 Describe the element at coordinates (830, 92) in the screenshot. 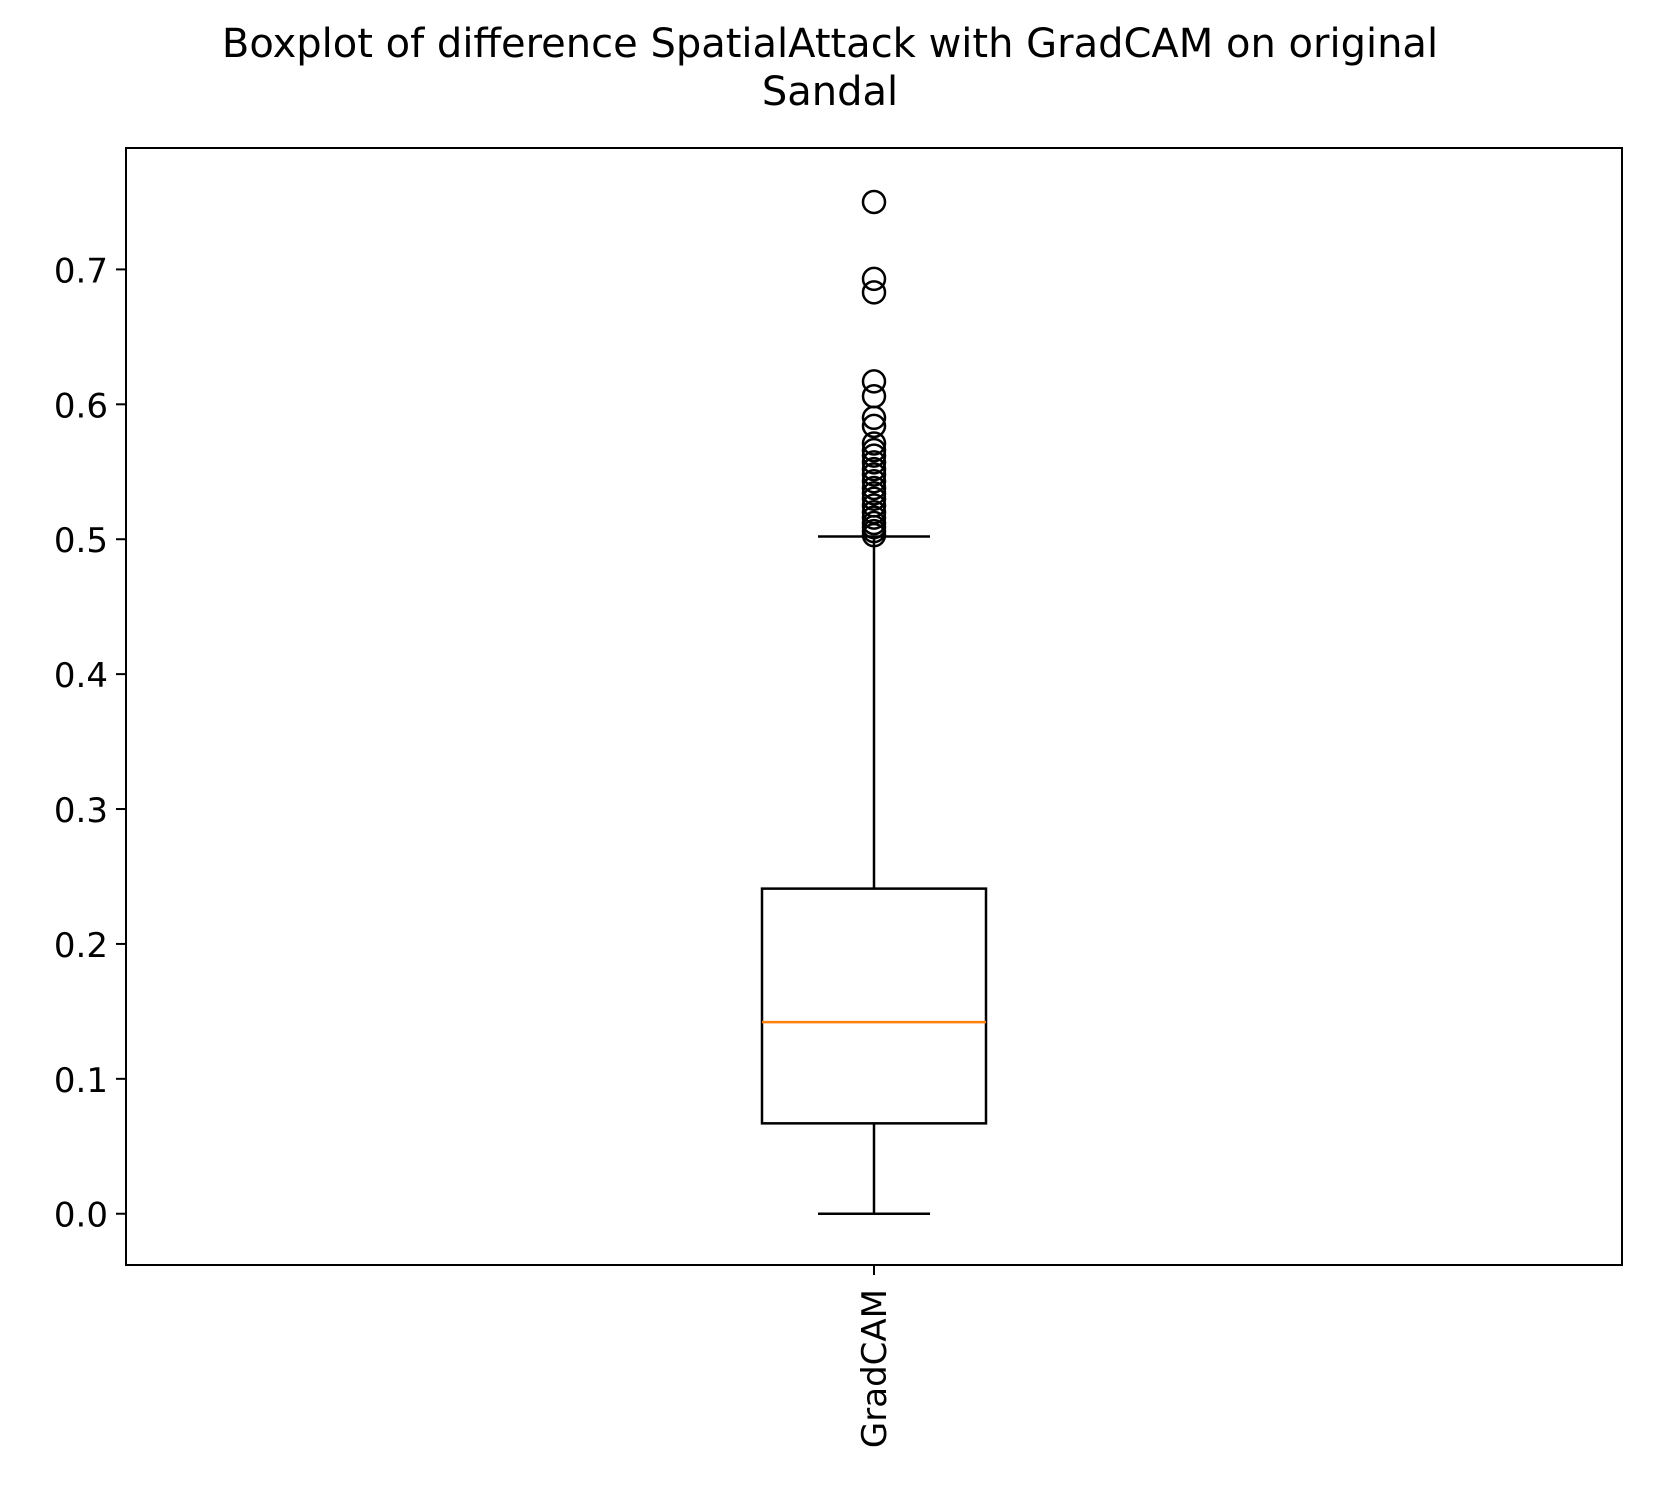

I see `chart-title-line-2: Sandal` at that location.